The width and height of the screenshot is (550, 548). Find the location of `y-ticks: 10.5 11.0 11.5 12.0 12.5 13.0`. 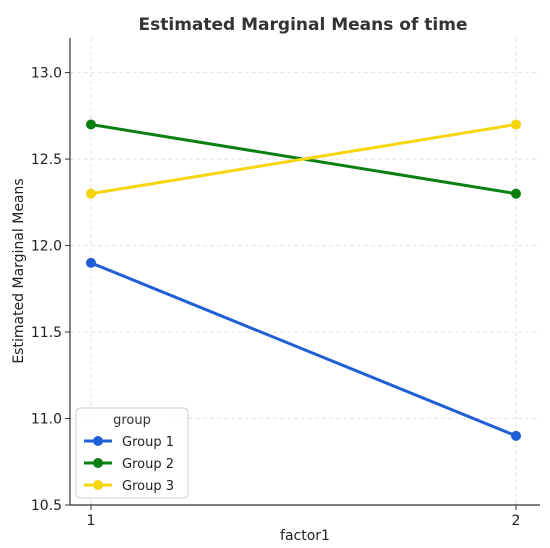

y-ticks: 10.5 11.0 11.5 12.0 12.5 13.0 is located at coordinates (50, 290).